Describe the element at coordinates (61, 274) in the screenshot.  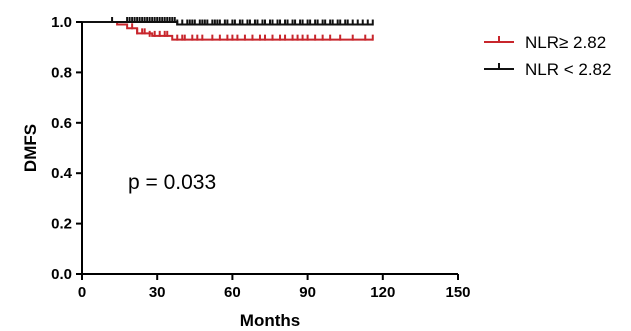
I see `y-tick-label: 0.0` at that location.